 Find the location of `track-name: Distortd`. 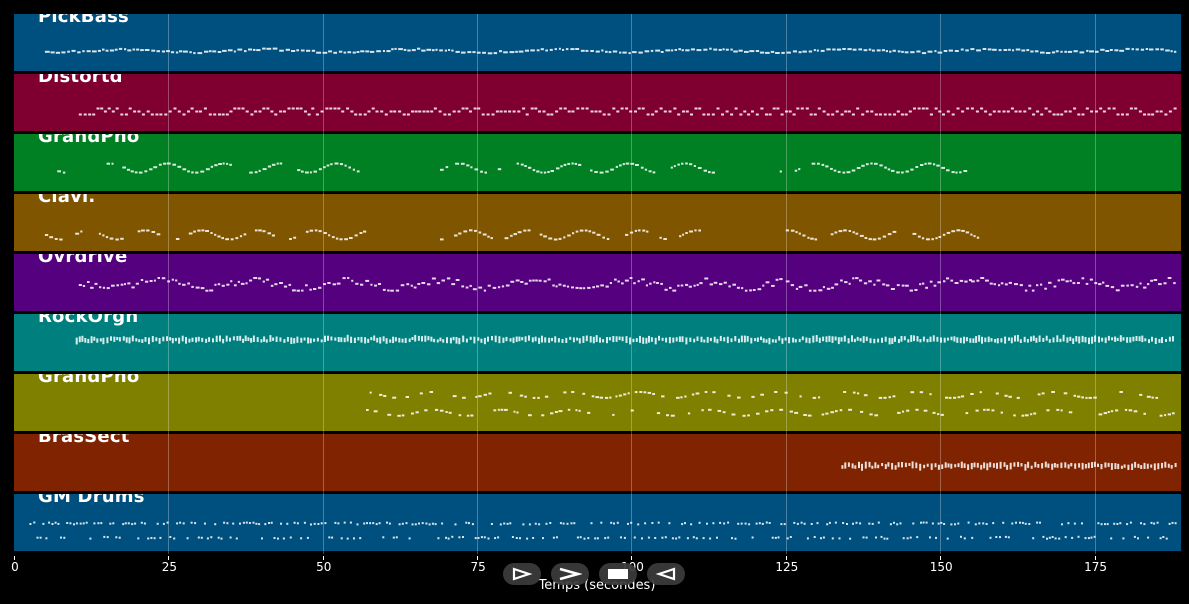

track-name: Distortd is located at coordinates (80, 80).